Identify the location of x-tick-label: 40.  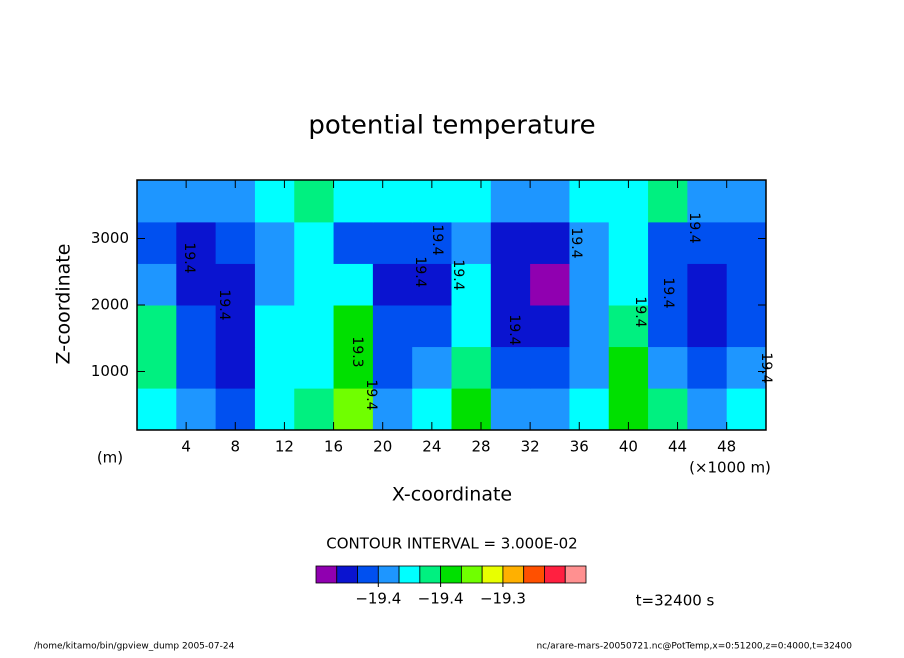
(628, 447).